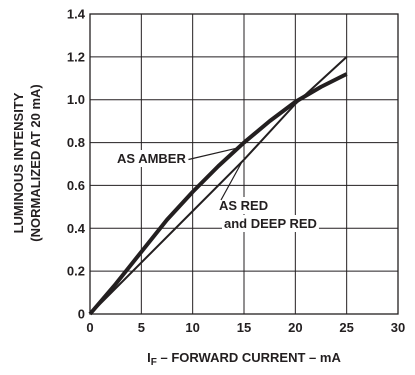  What do you see at coordinates (213, 154) in the screenshot?
I see `leader-line-amber` at bounding box center [213, 154].